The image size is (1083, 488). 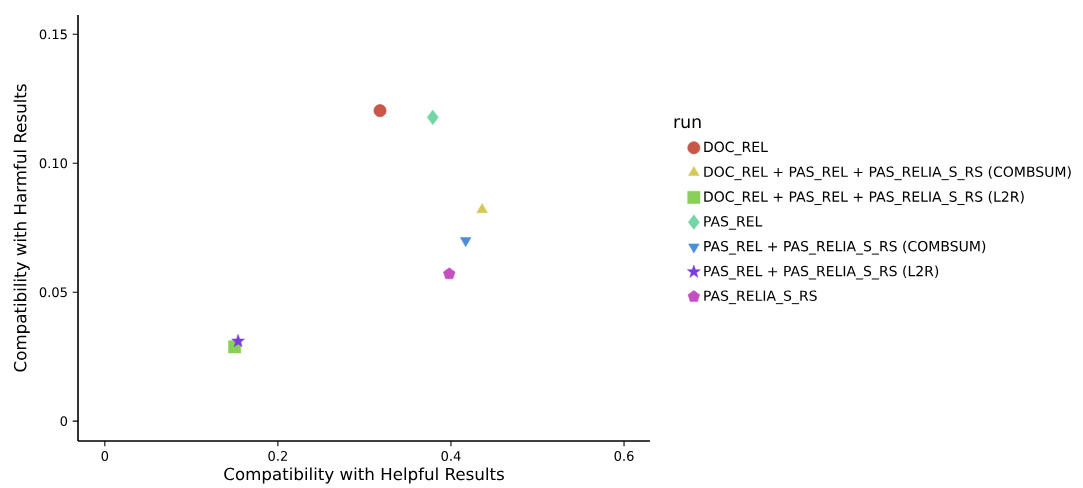 What do you see at coordinates (845, 247) in the screenshot?
I see `legend-label: PAS_REL + PAS_RELIA_S_RS (COMBSUM)` at bounding box center [845, 247].